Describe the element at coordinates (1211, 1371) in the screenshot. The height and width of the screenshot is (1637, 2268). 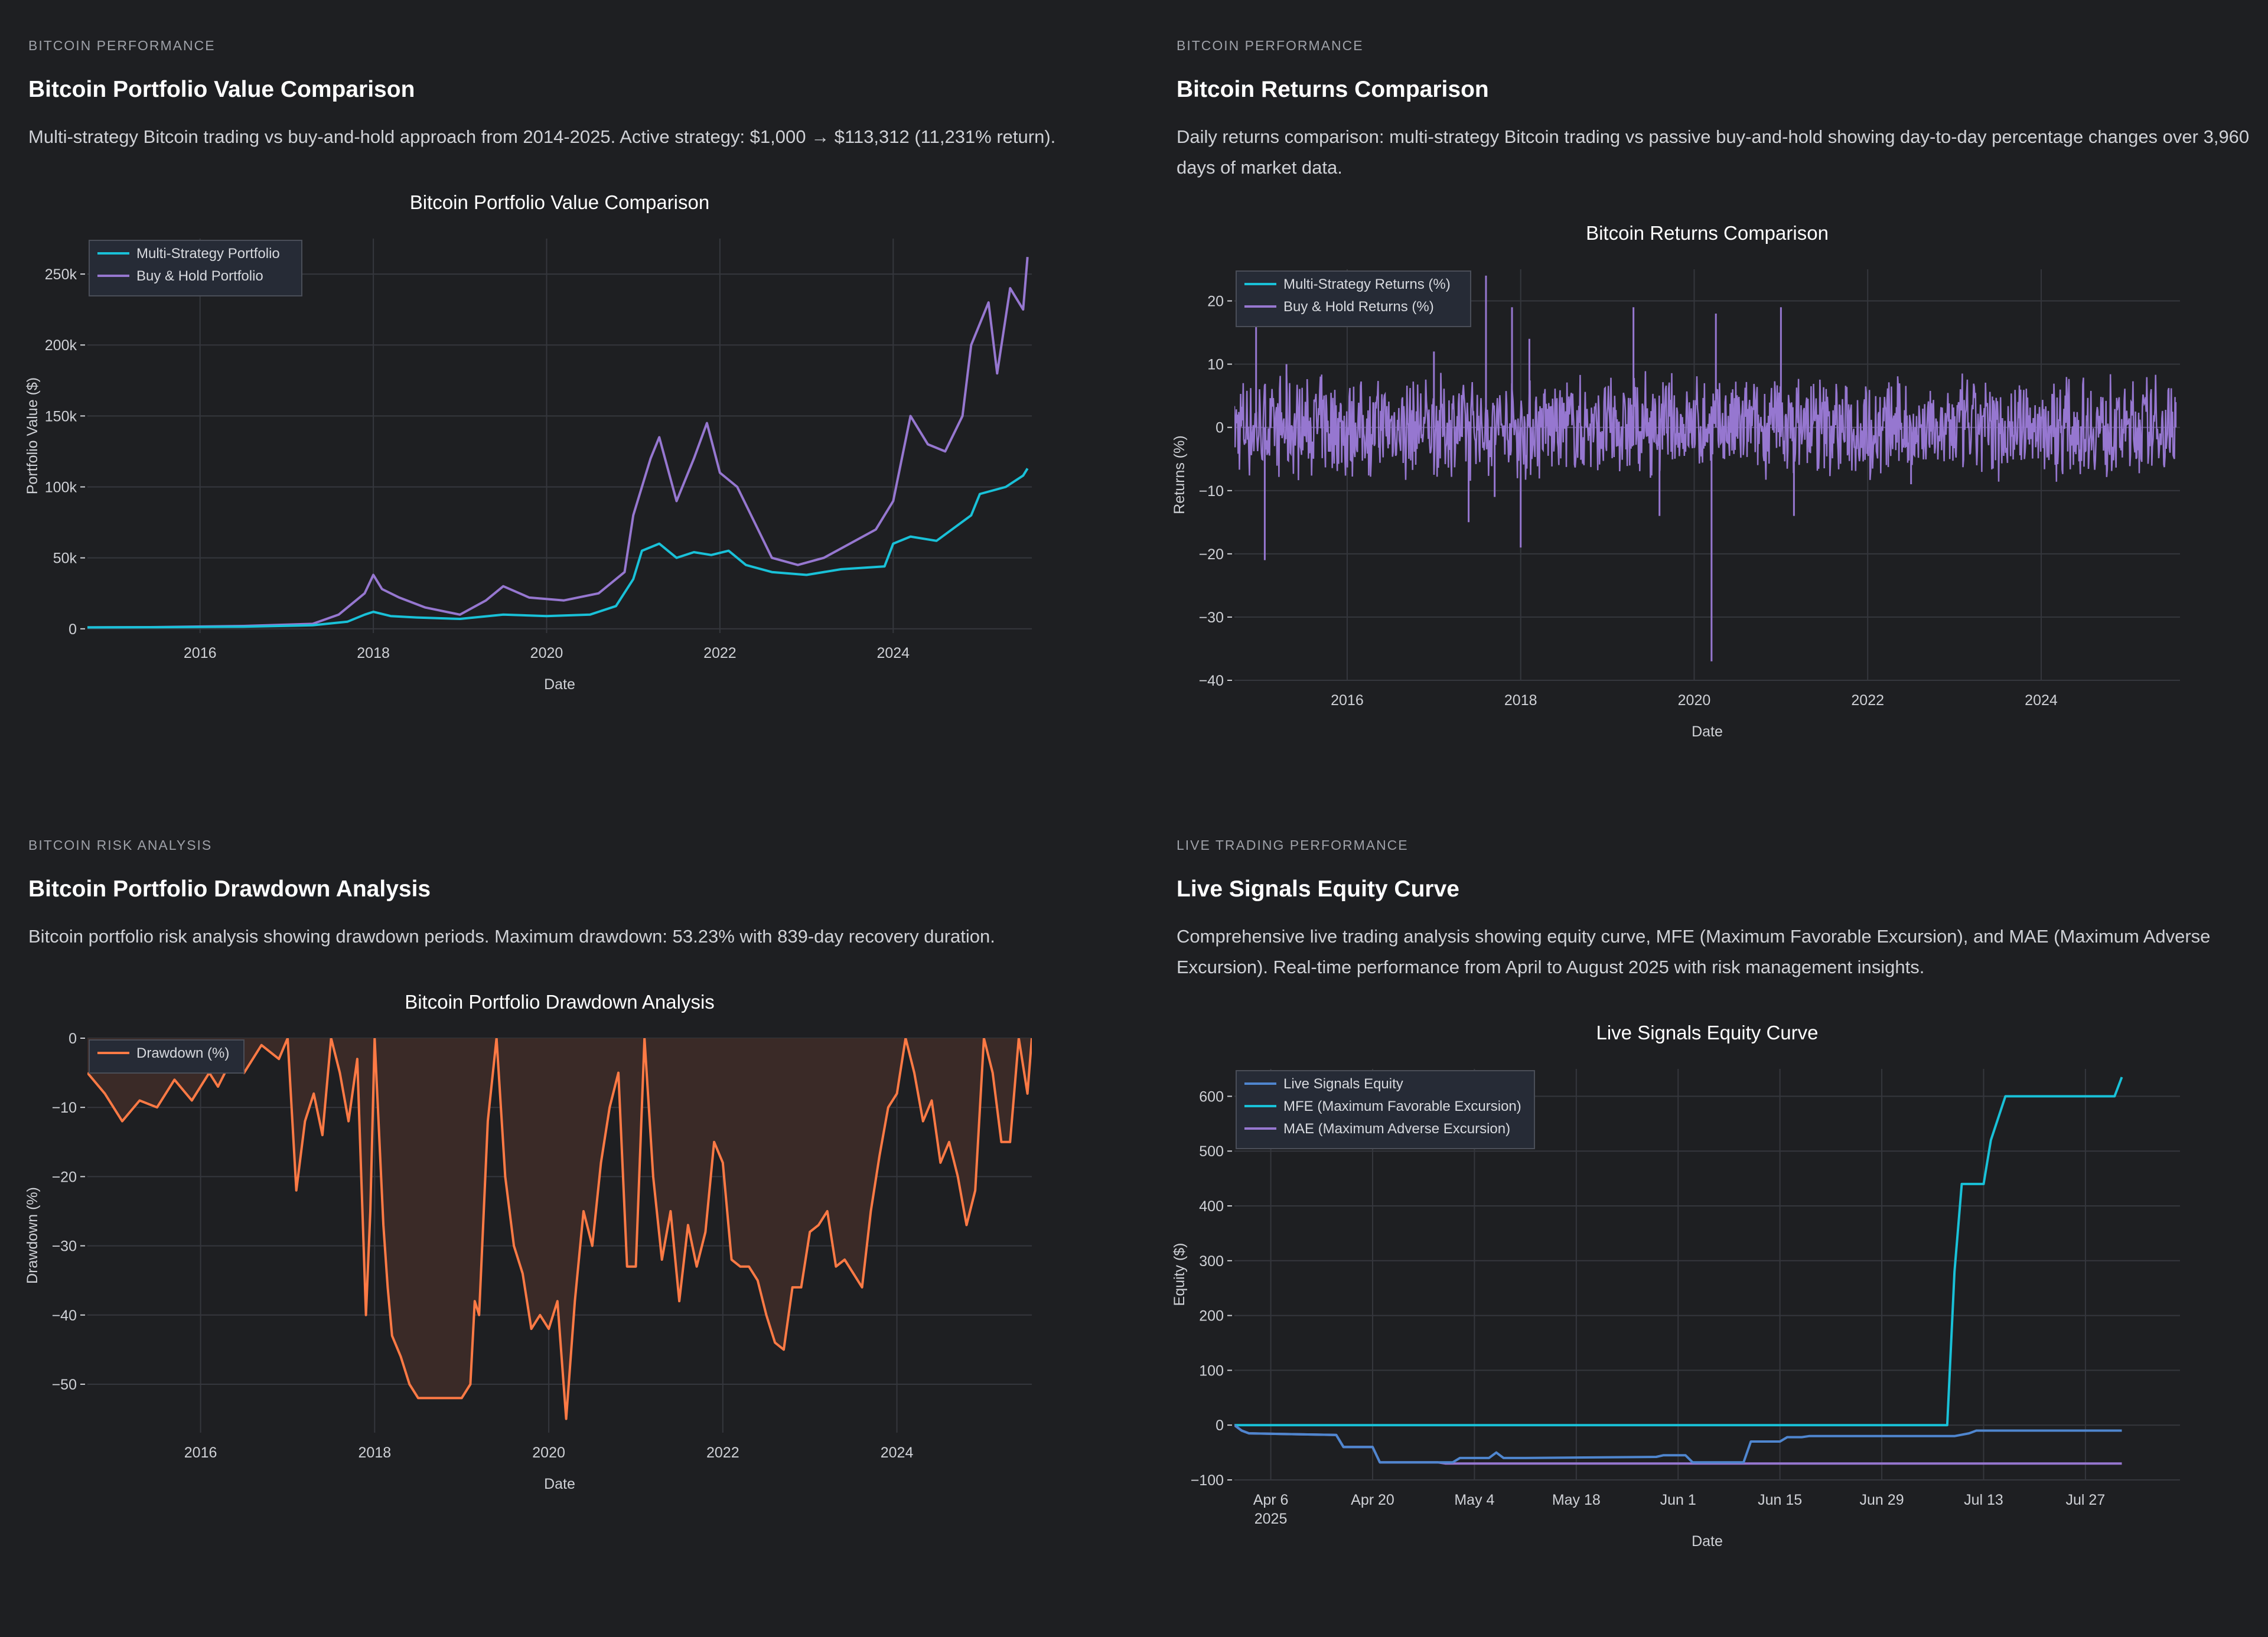
I see `y-tick-label: 100` at that location.